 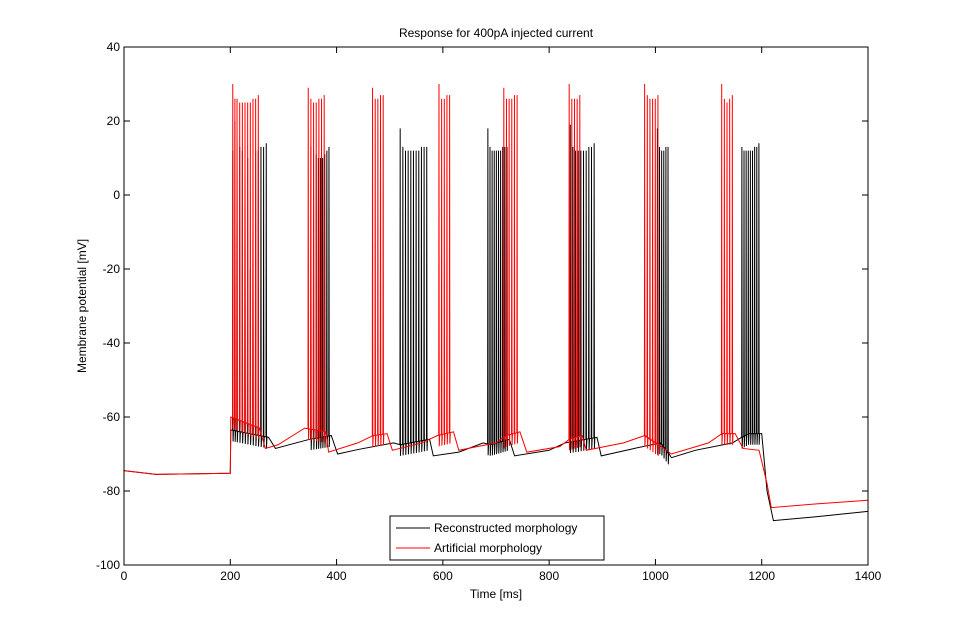 I want to click on legend-label: Artificial morphology, so click(x=488, y=548).